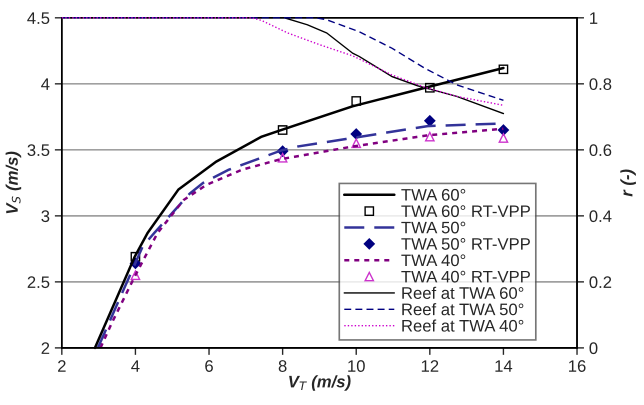 Image resolution: width=644 pixels, height=405 pixels. Describe the element at coordinates (465, 276) in the screenshot. I see `legend-label: TWA 40° RT-VPP` at that location.